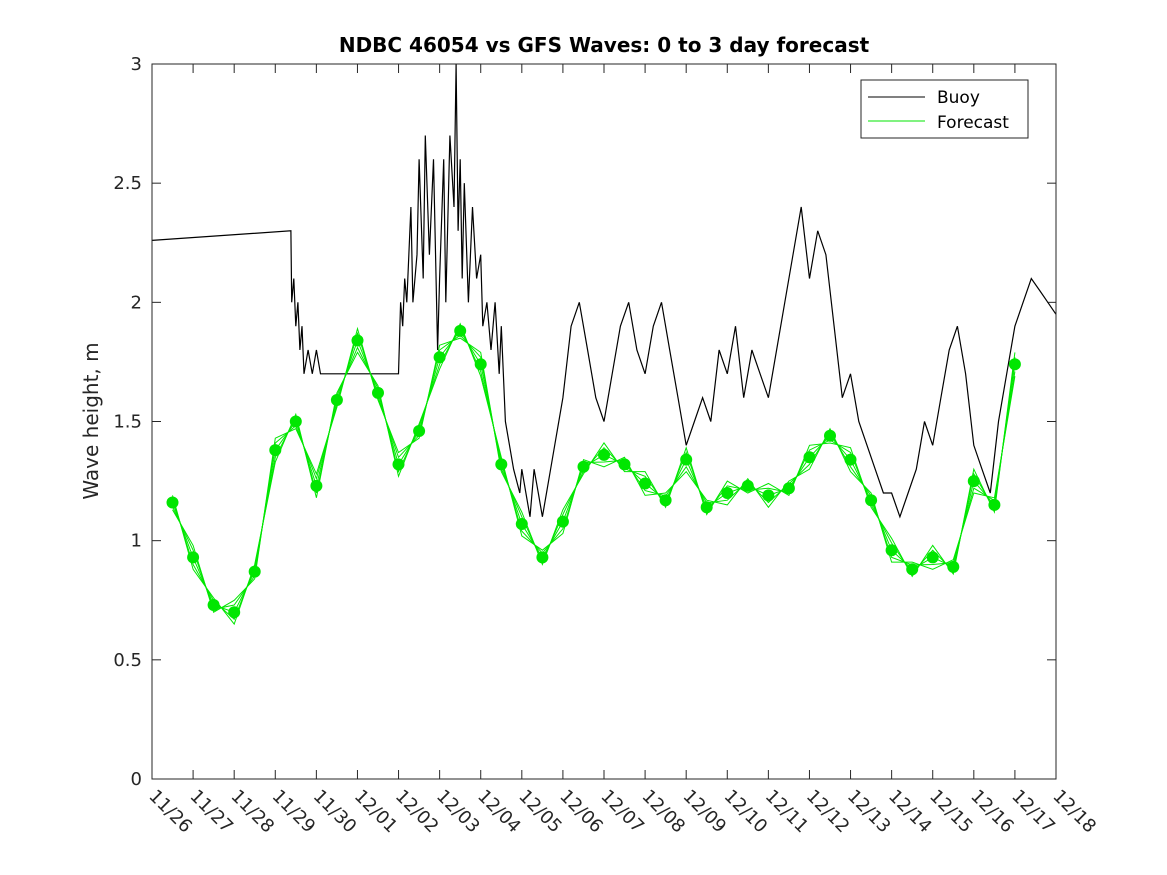 The image size is (1167, 875). Describe the element at coordinates (127, 660) in the screenshot. I see `y-tick-label: 0.5` at that location.